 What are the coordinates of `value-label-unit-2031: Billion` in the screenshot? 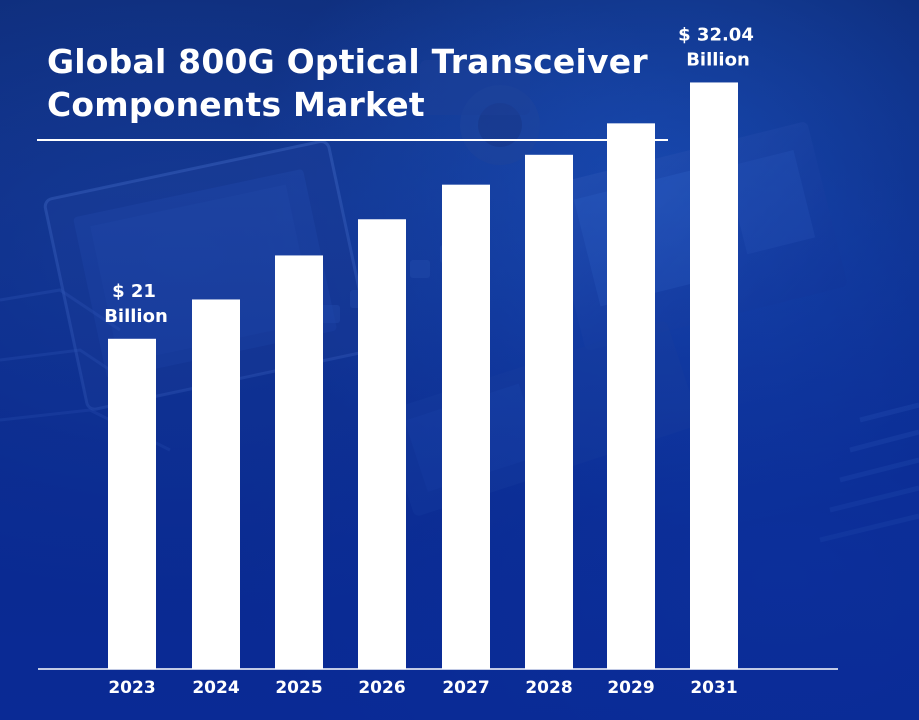 It's located at (718, 59).